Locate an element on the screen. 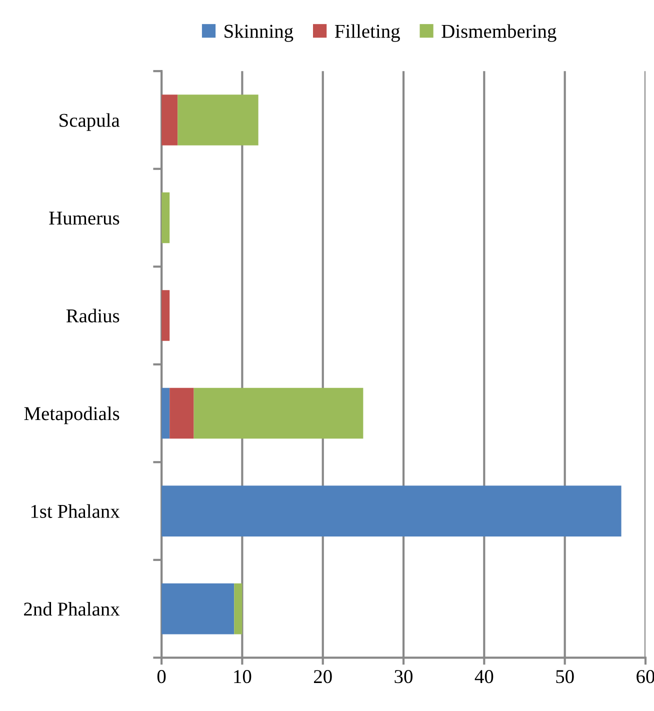 Image resolution: width=654 pixels, height=711 pixels. x-tick-label: 0 is located at coordinates (161, 677).